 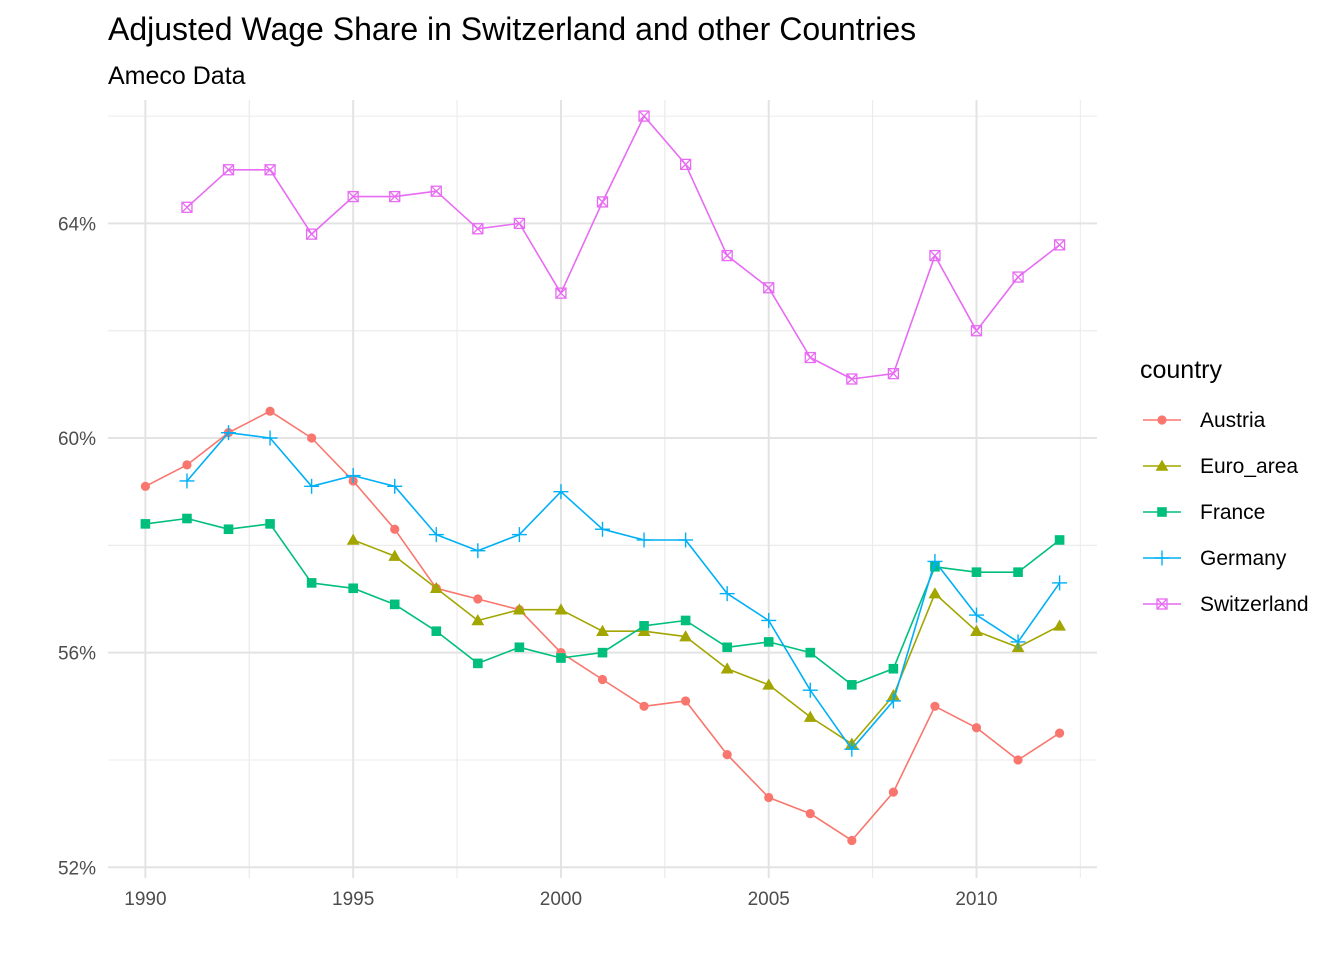 What do you see at coordinates (1233, 420) in the screenshot?
I see `legend-label: Austria` at bounding box center [1233, 420].